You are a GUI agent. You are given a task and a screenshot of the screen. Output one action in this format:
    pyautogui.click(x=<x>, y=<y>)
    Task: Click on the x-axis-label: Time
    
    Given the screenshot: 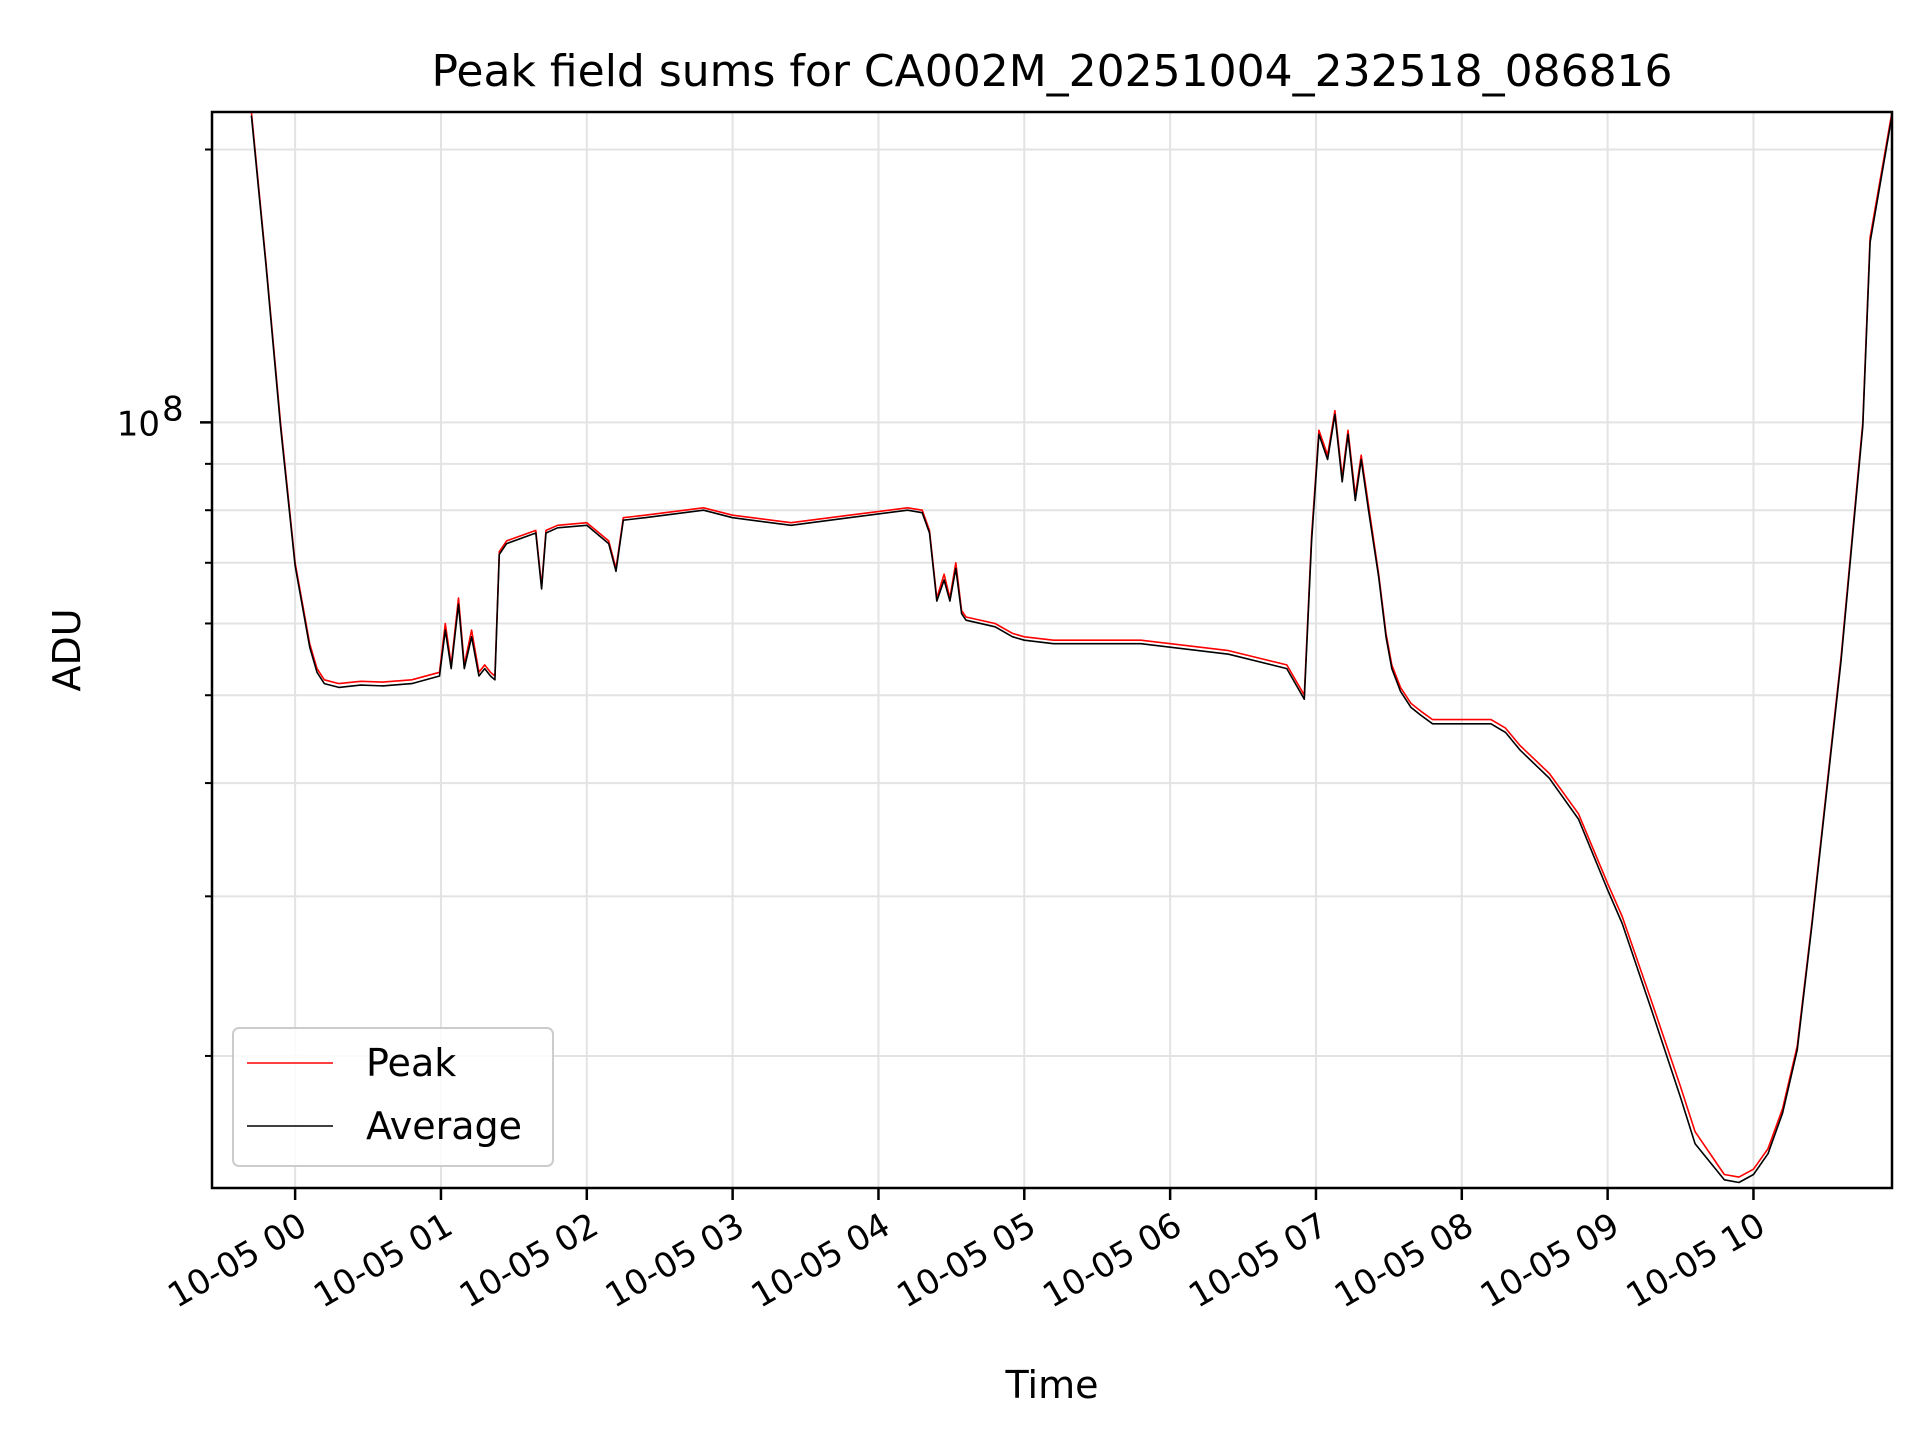 What is the action you would take?
    pyautogui.click(x=1052, y=1385)
    